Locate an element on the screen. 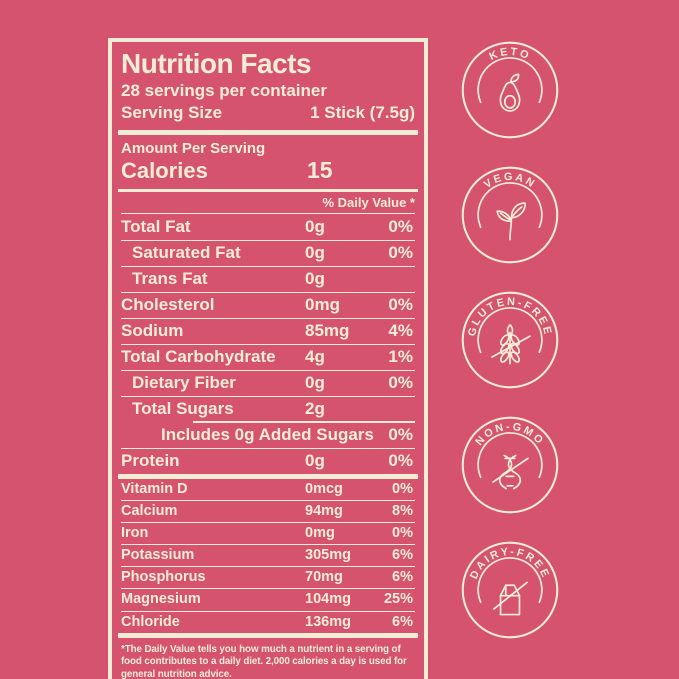 The height and width of the screenshot is (679, 679). table-row: Protein 0g 0% is located at coordinates (268, 460).